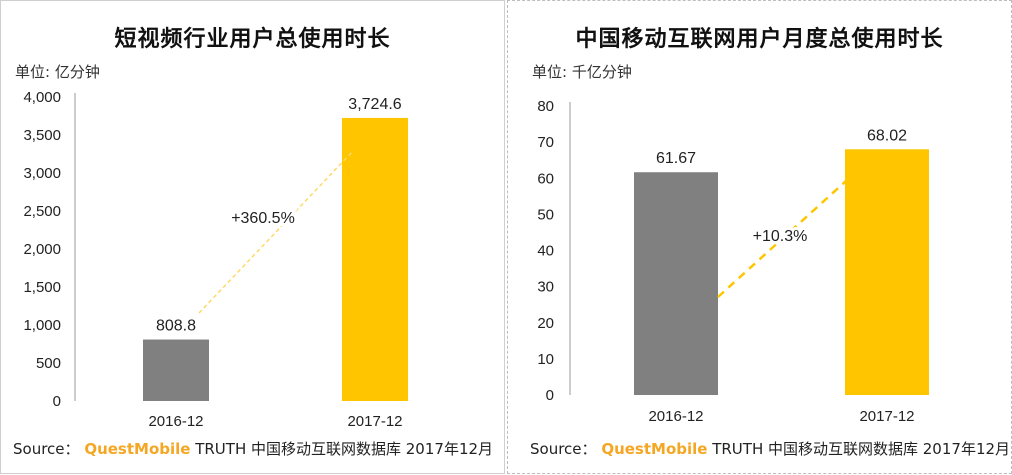 This screenshot has width=1012, height=475. What do you see at coordinates (176, 326) in the screenshot?
I see `data-label: 808.8` at bounding box center [176, 326].